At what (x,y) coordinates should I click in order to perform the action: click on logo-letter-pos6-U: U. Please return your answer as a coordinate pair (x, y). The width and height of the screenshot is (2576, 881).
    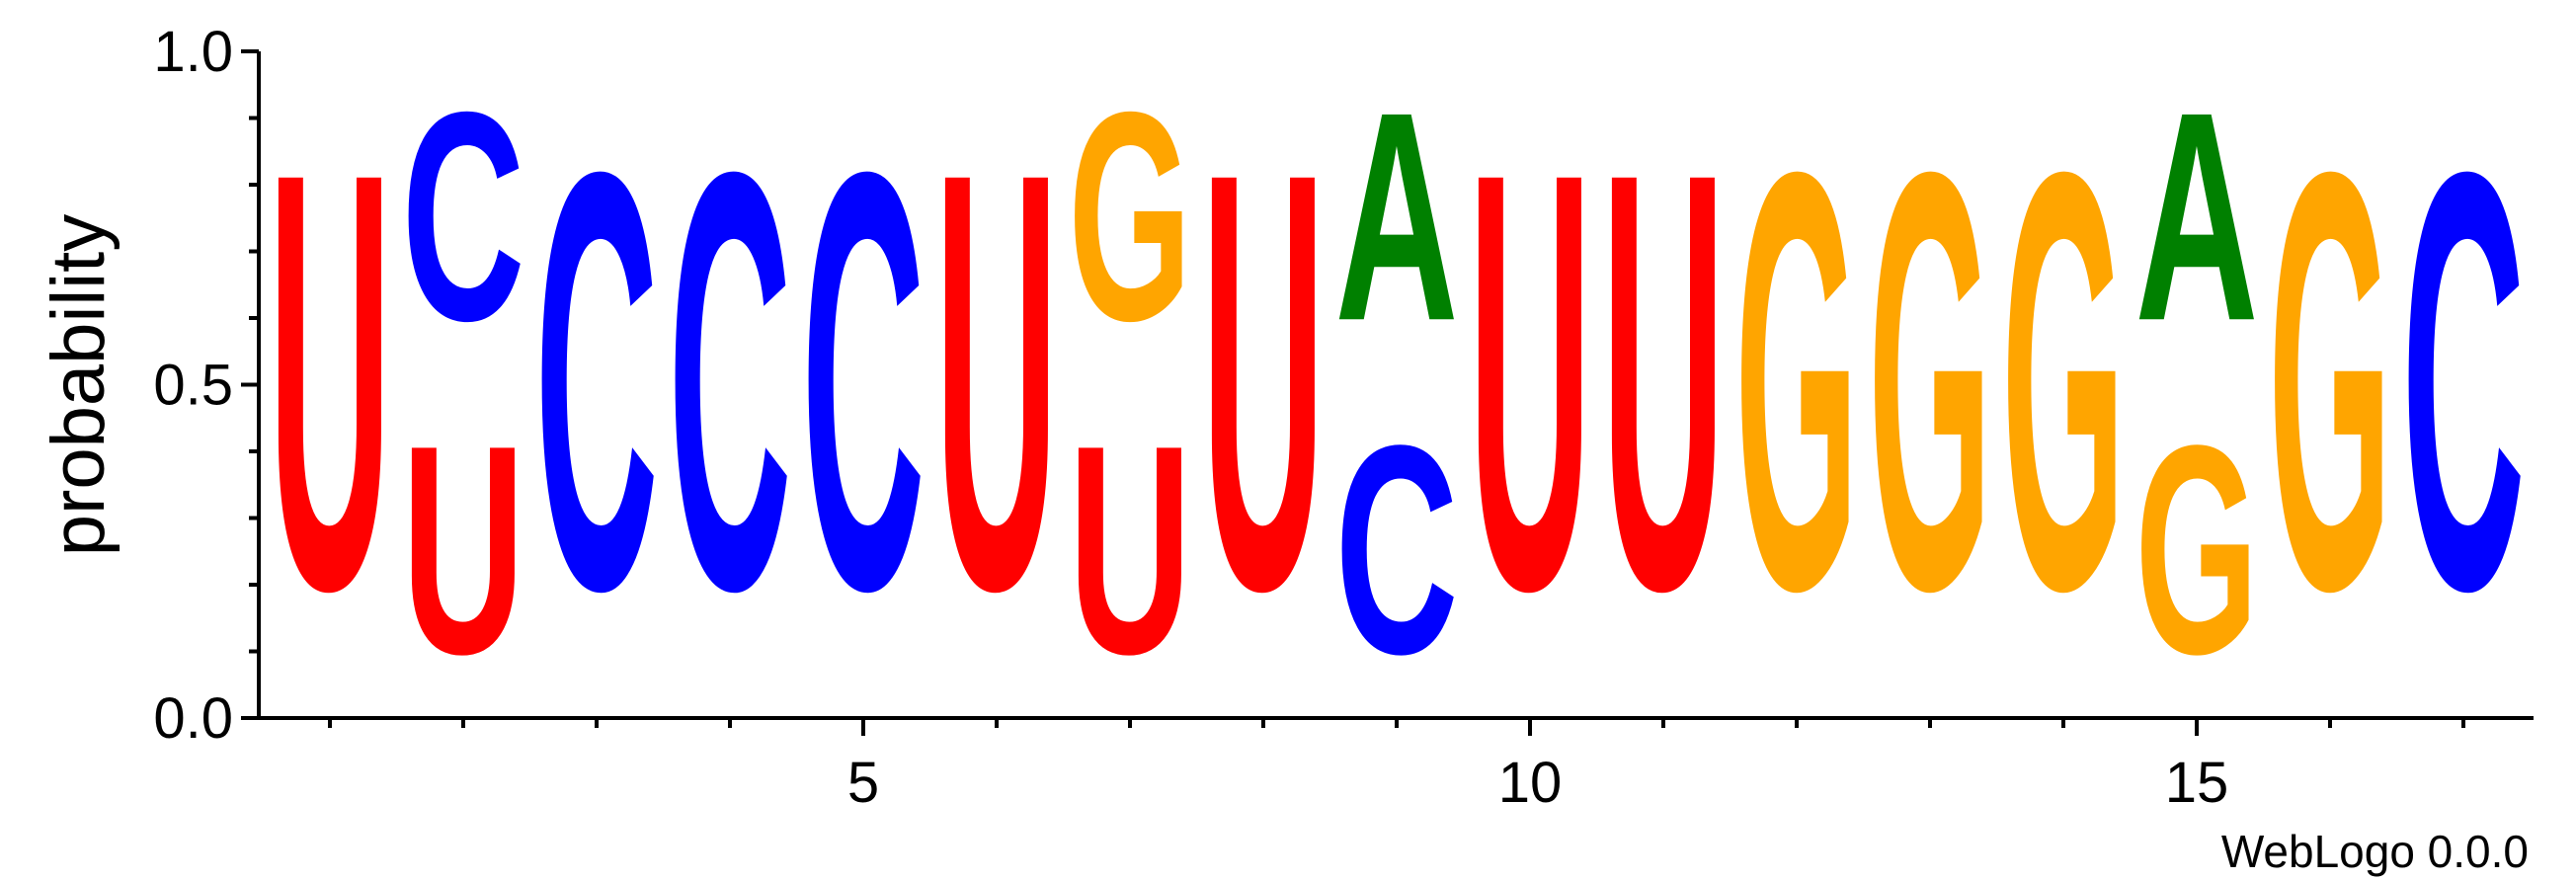
    Looking at the image, I should click on (997, 381).